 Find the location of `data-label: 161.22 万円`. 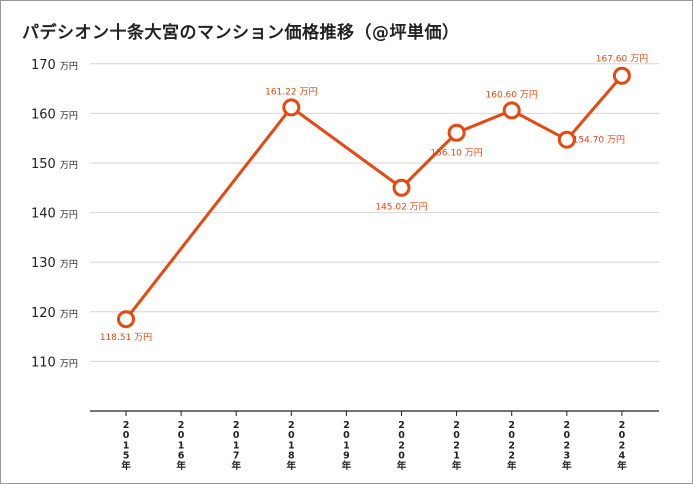

data-label: 161.22 万円 is located at coordinates (291, 91).